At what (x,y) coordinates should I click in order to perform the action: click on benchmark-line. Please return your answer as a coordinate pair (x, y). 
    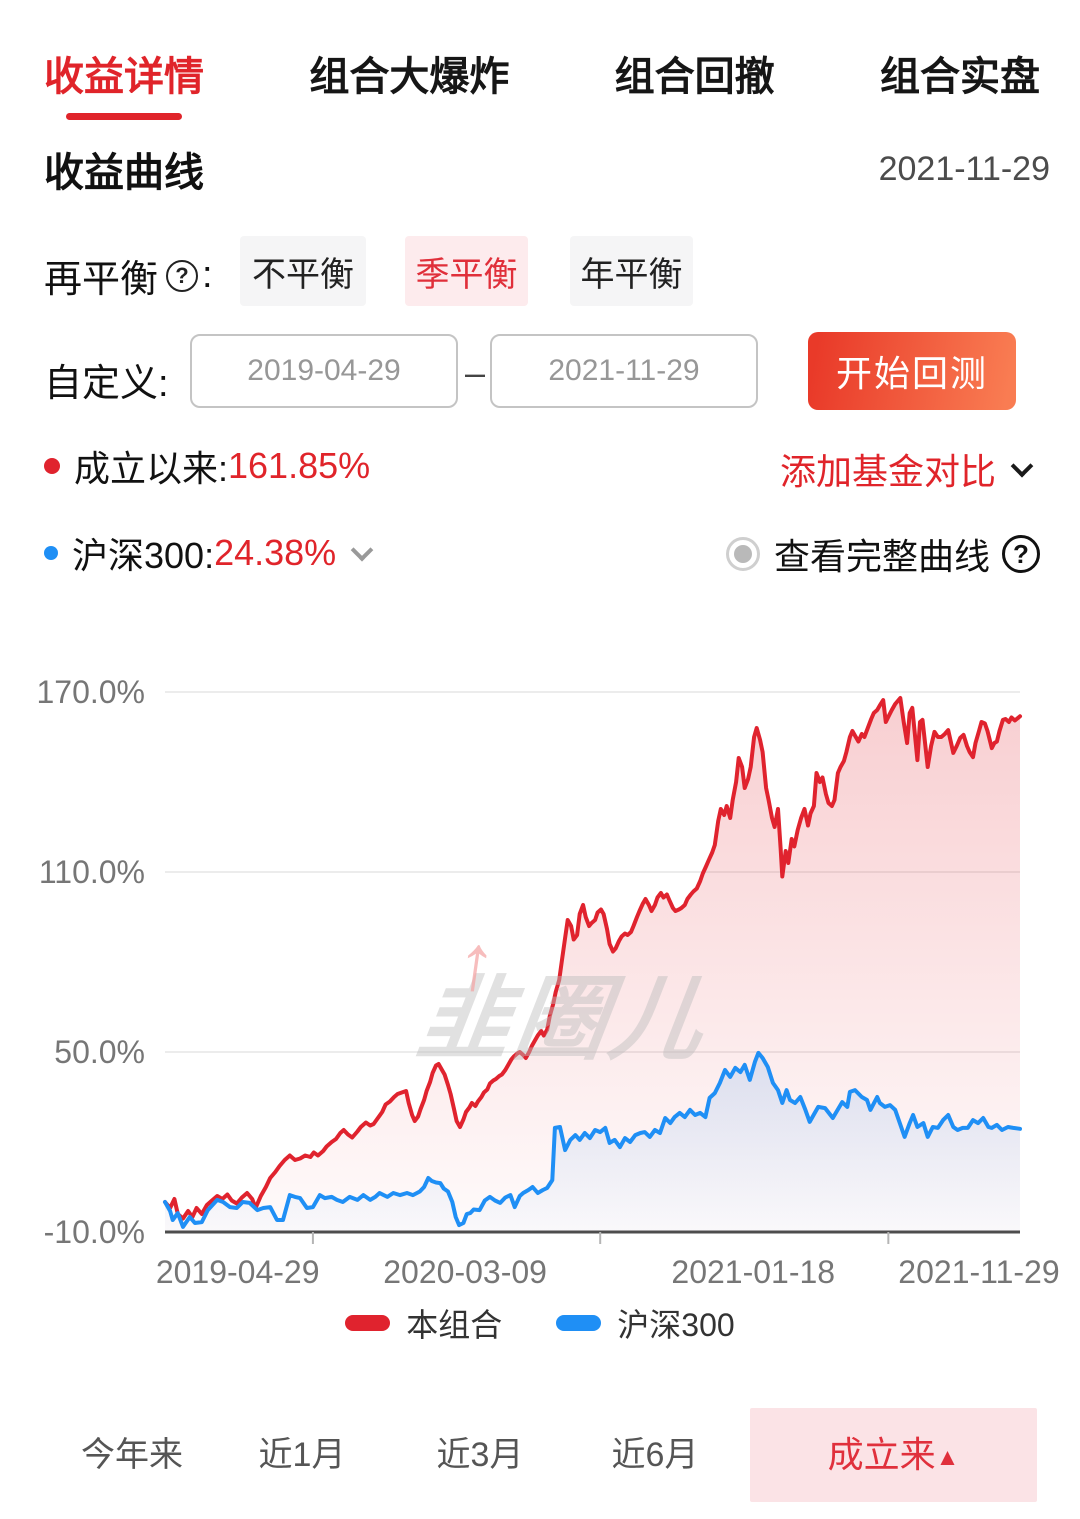
    Looking at the image, I should click on (592, 1139).